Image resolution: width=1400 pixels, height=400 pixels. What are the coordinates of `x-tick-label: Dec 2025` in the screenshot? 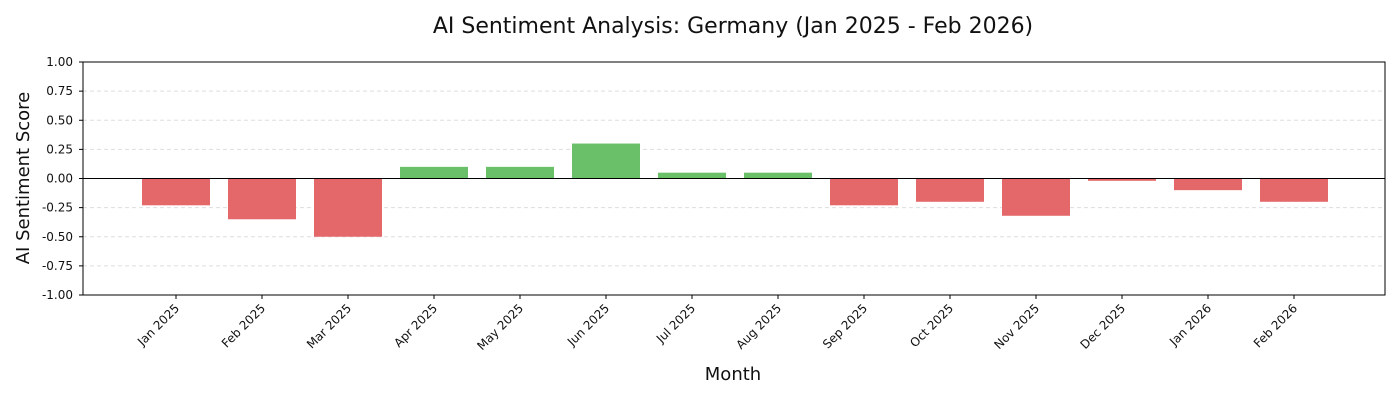 It's located at (1103, 326).